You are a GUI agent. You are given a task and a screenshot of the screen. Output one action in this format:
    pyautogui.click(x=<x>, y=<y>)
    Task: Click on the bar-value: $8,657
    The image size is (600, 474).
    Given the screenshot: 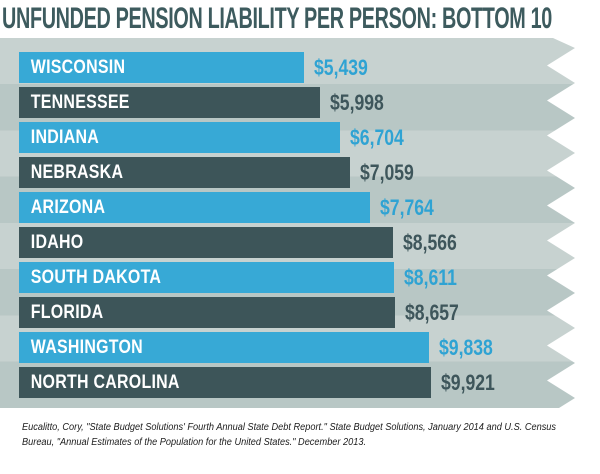 What is the action you would take?
    pyautogui.click(x=432, y=312)
    